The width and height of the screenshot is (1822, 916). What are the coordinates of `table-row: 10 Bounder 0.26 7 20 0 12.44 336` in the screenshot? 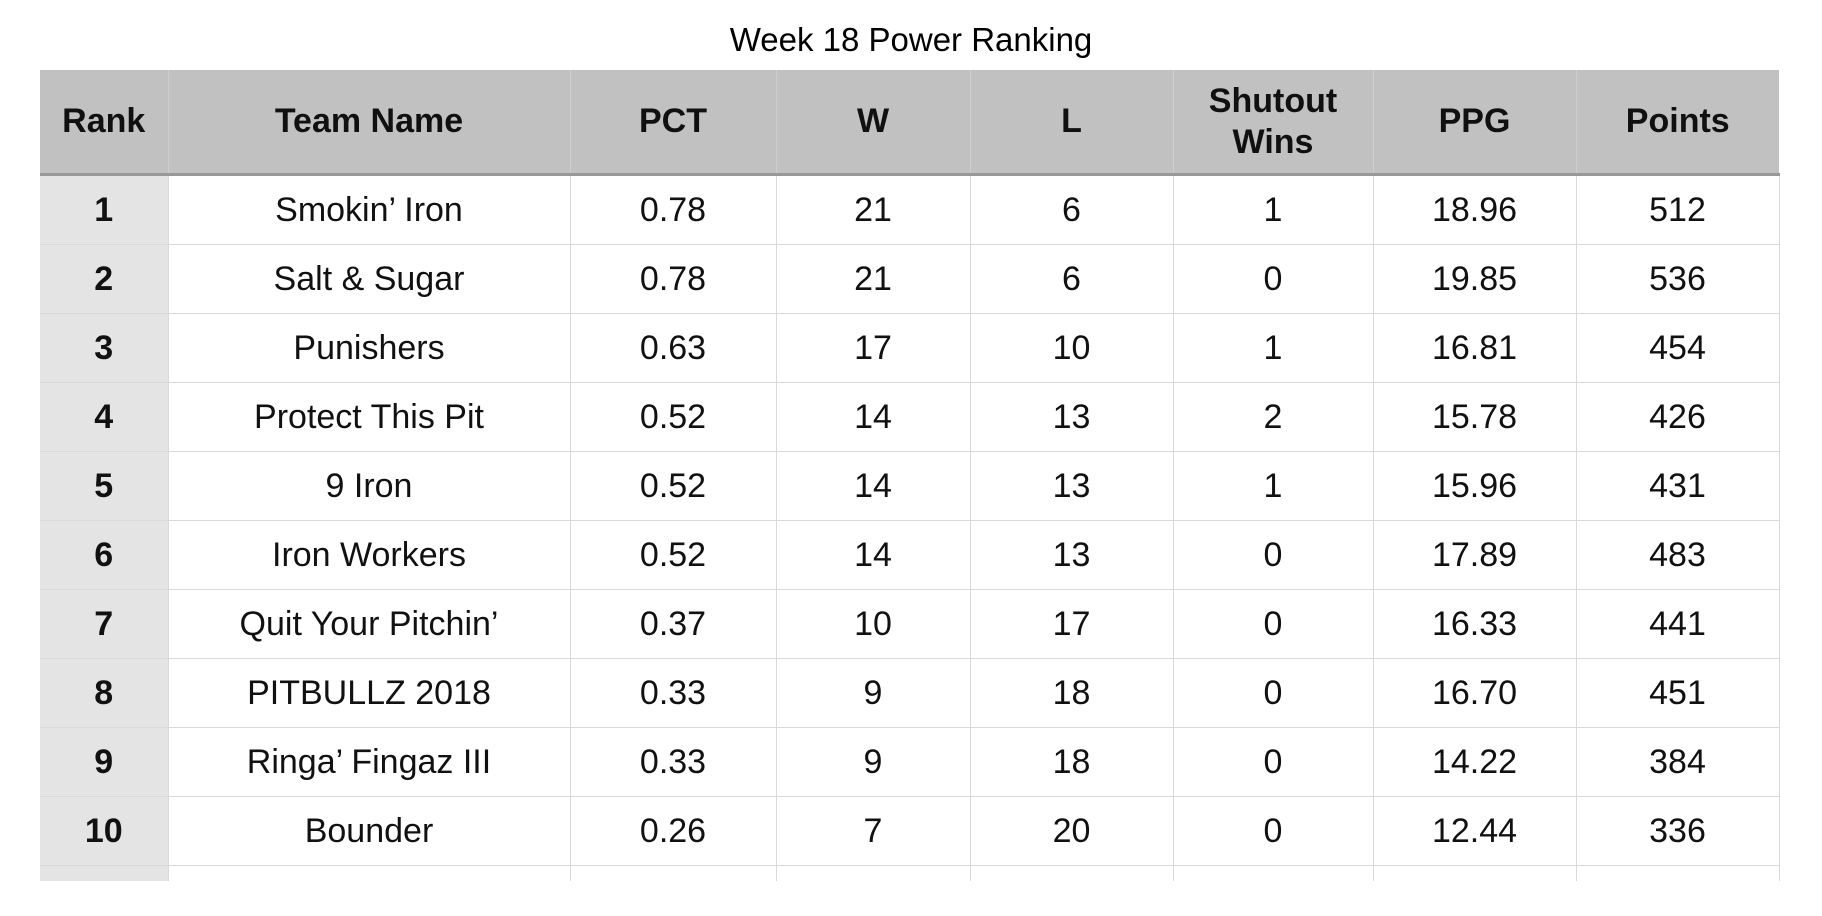 It's located at (910, 831).